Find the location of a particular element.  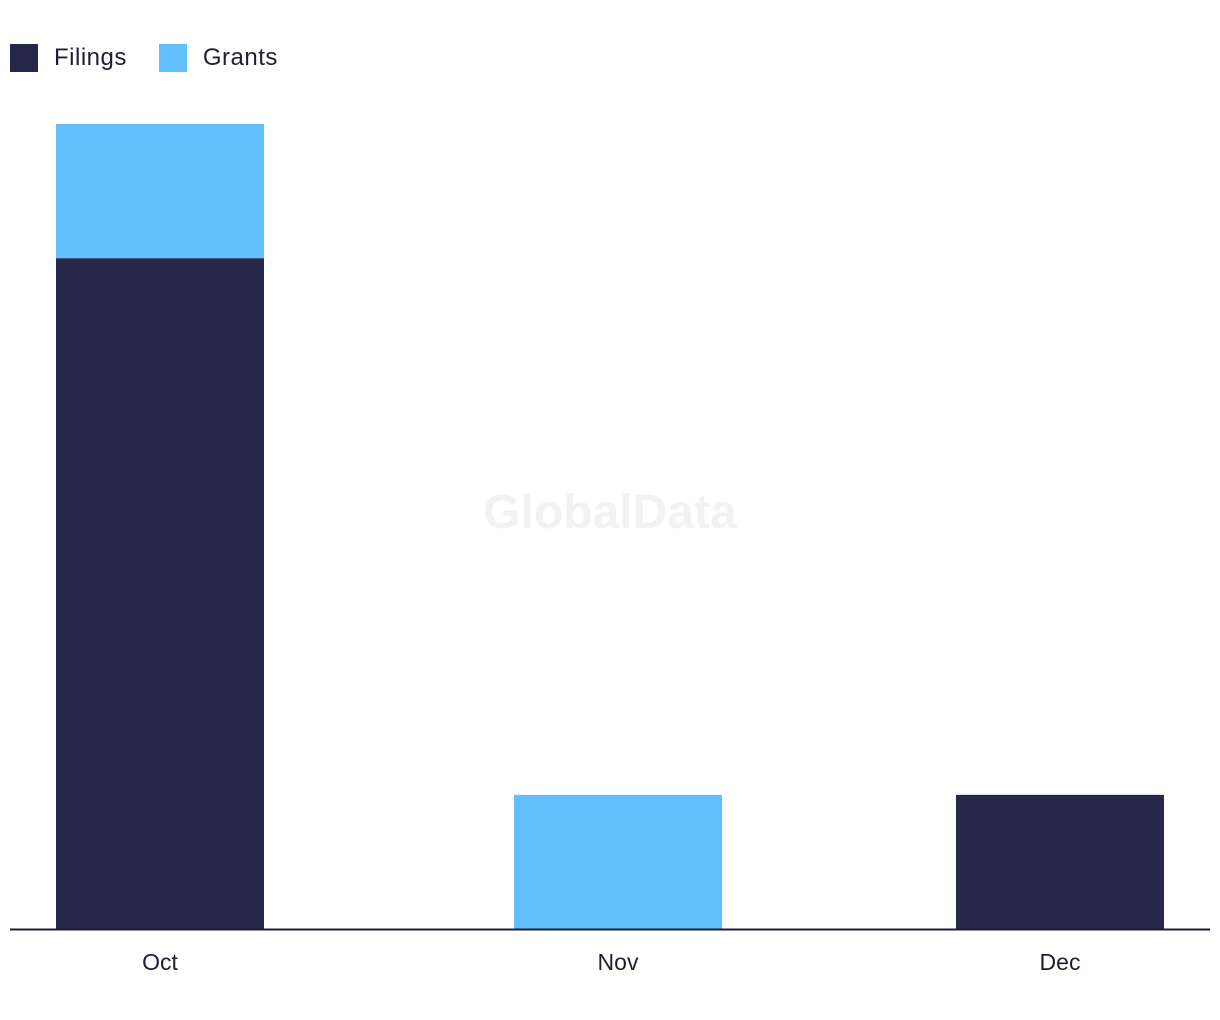

legend: Filings Grants is located at coordinates (160, 58).